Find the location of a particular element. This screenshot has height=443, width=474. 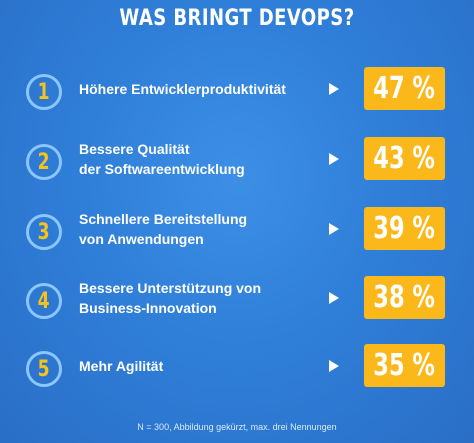

value-box: 38 % is located at coordinates (404, 297).